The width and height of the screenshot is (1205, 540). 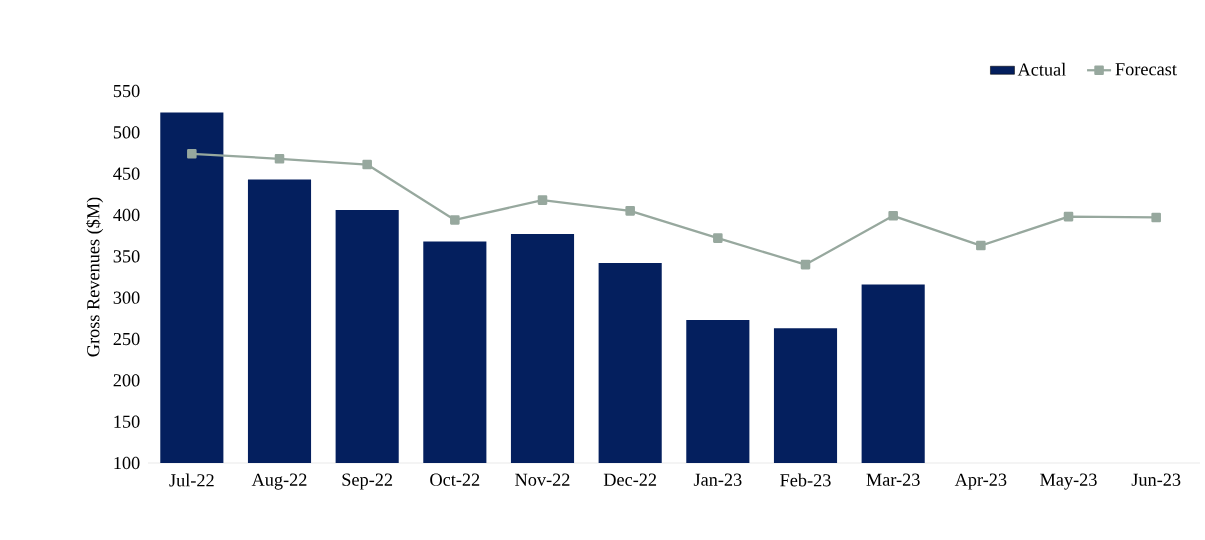 I want to click on x-tick-label: Aug-22, so click(x=279, y=481).